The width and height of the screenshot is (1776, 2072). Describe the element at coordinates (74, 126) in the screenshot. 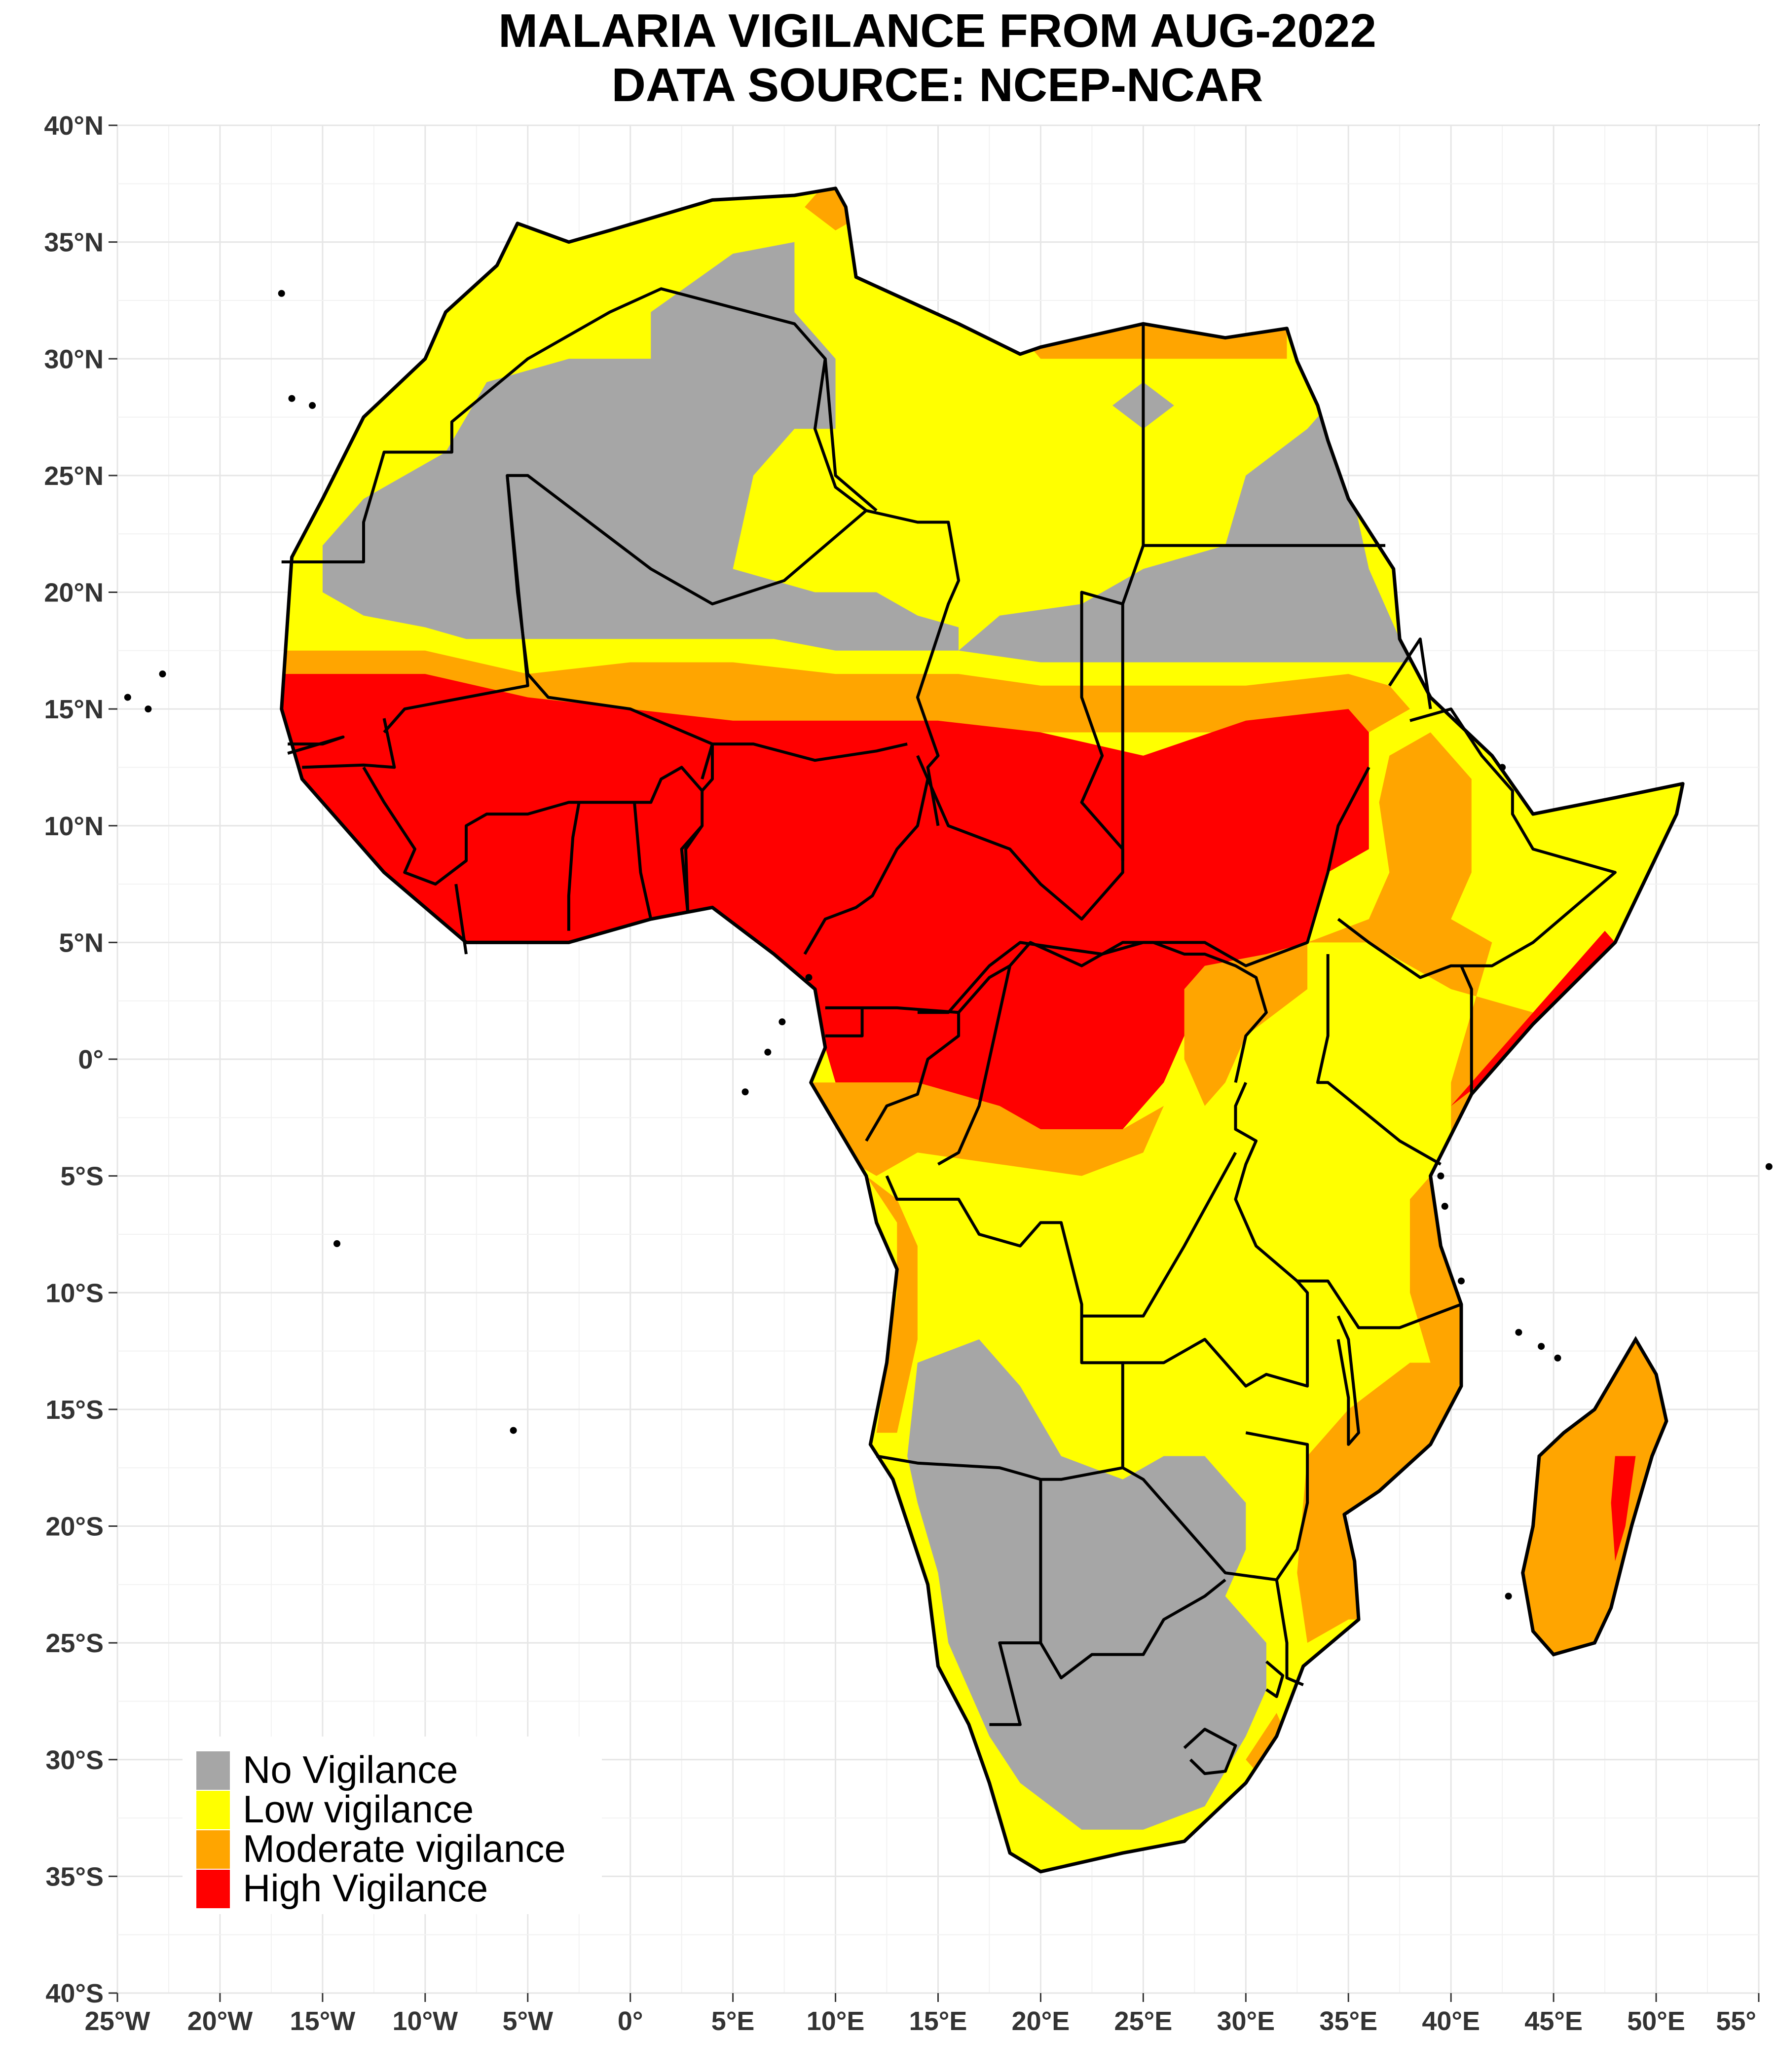

I see `y-tick-label: 40°N` at that location.